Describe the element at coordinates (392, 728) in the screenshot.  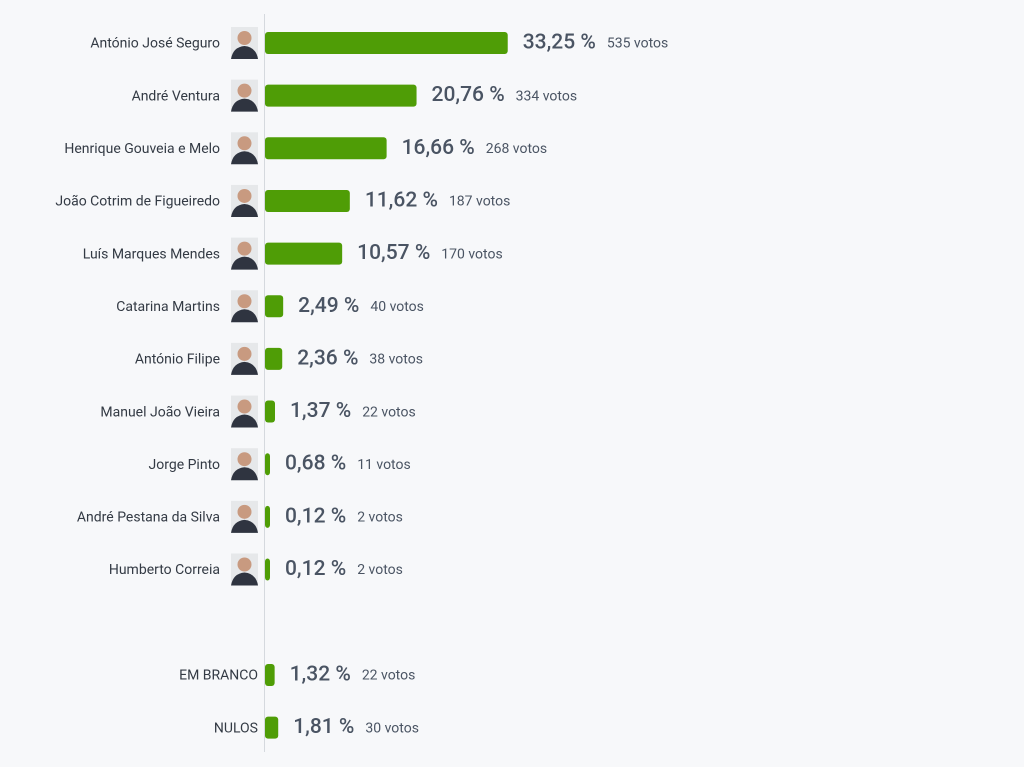
I see `votes-label: 30 votos` at that location.